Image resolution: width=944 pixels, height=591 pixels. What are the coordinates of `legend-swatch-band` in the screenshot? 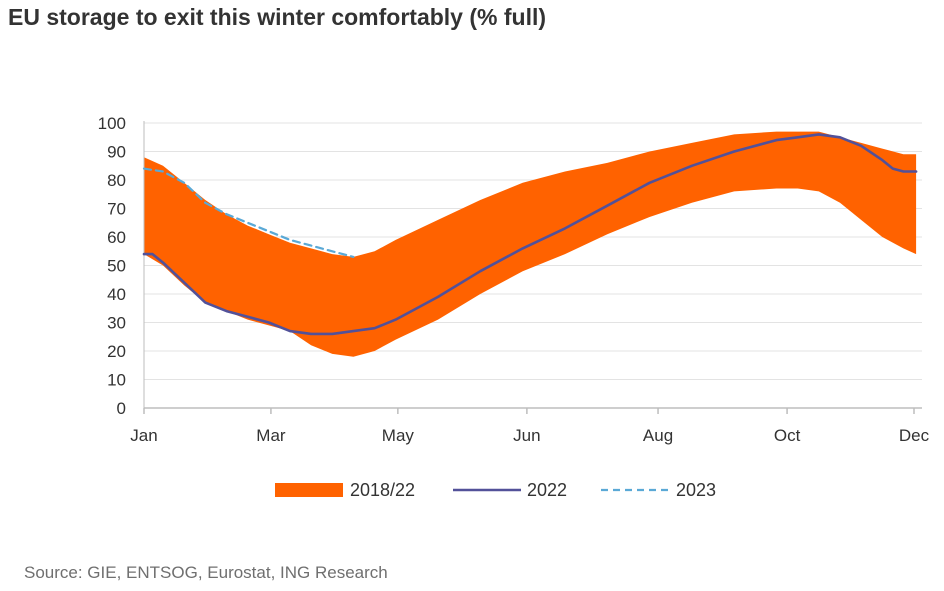 It's located at (309, 490).